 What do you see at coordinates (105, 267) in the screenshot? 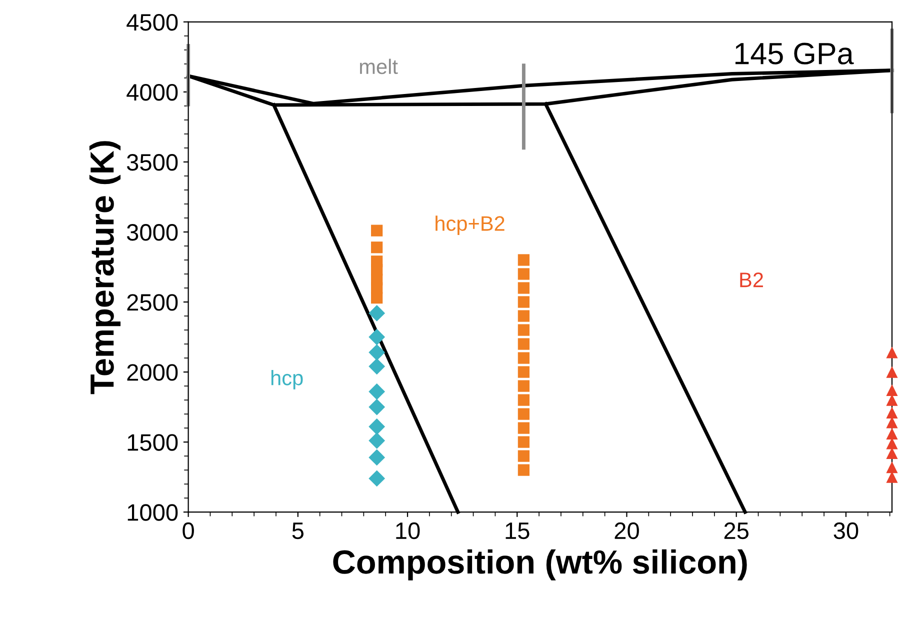
I see `y-axis-title: Temperature (K)` at bounding box center [105, 267].